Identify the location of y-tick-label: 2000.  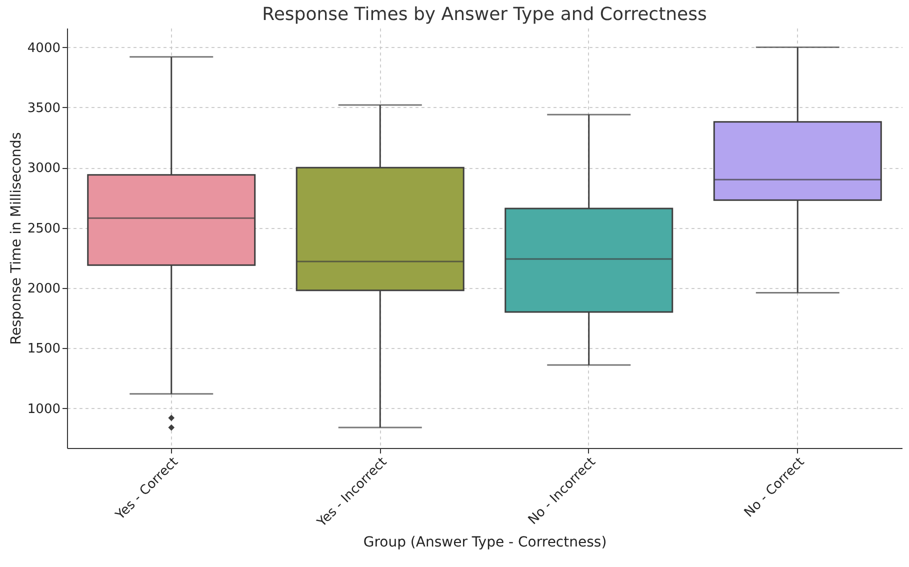
(43, 288).